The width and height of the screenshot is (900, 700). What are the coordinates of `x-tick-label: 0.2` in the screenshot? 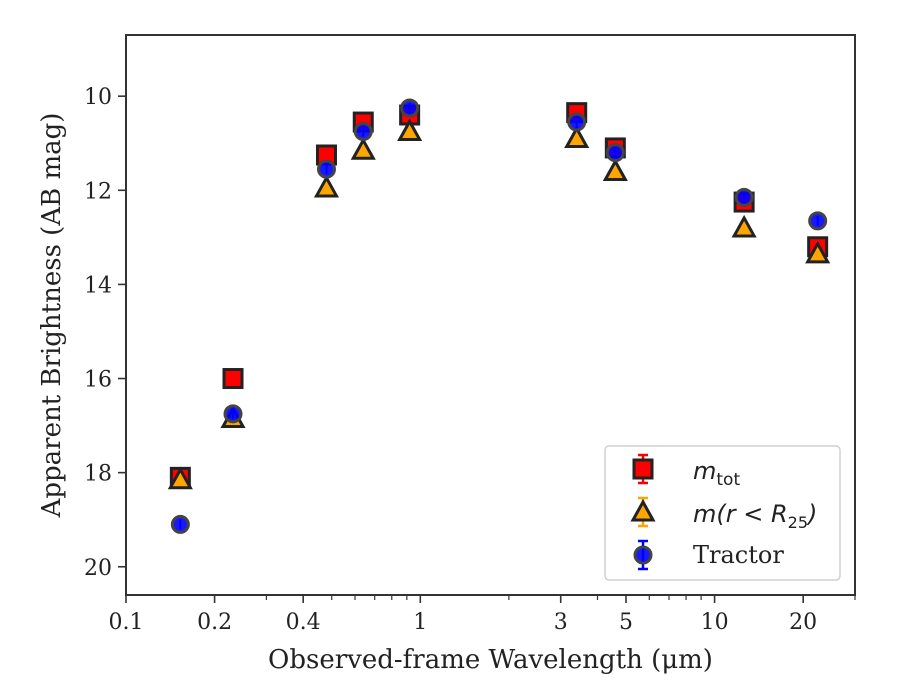 It's located at (214, 622).